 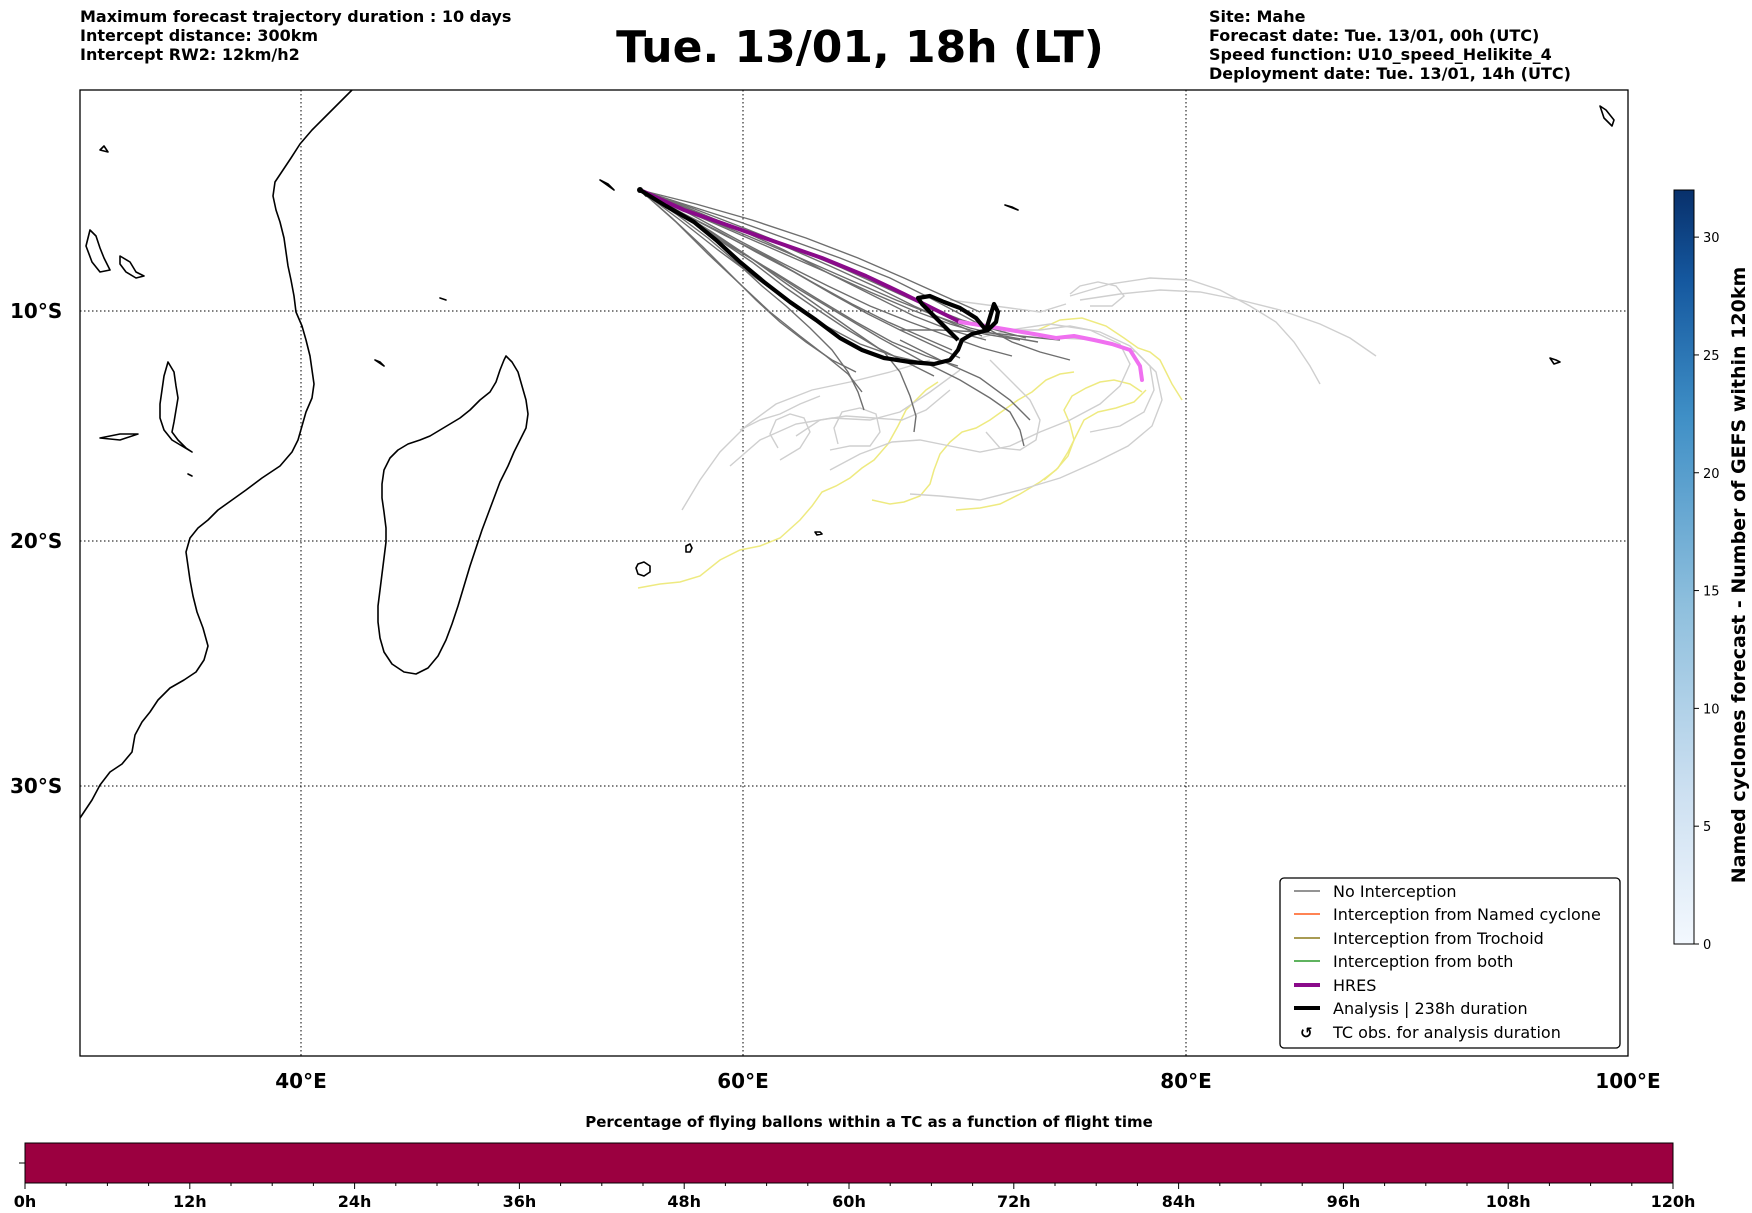 I want to click on flight-time-tick-label: 120h, so click(x=1673, y=1201).